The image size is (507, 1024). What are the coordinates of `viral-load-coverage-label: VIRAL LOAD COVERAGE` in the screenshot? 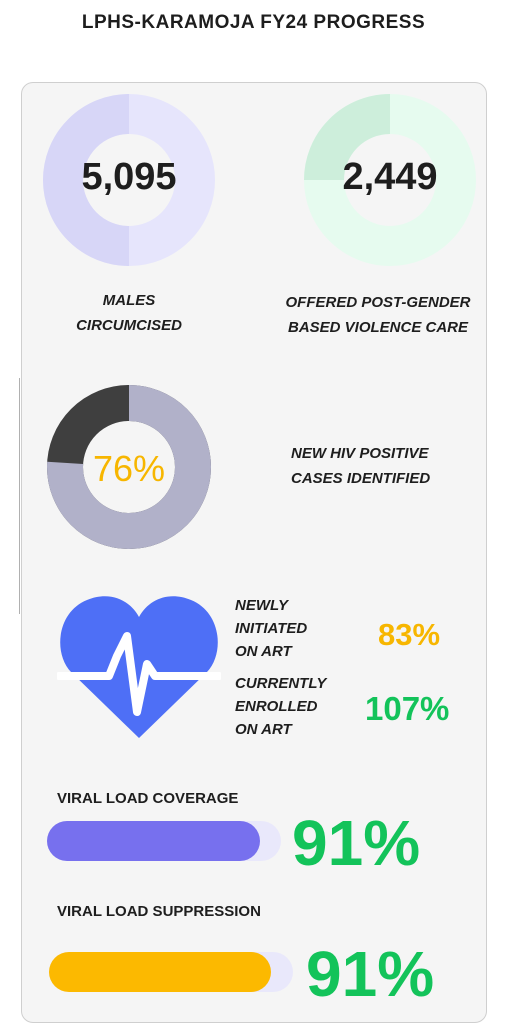 It's located at (148, 798).